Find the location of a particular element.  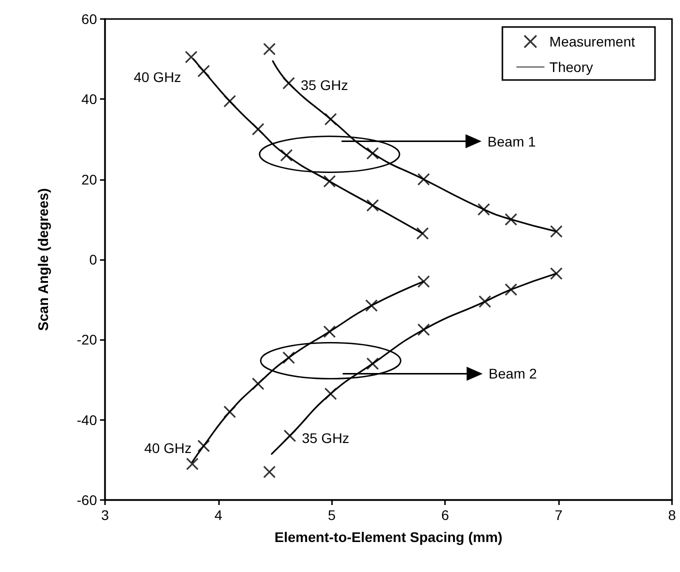

x-tick-label: 3 is located at coordinates (105, 515).